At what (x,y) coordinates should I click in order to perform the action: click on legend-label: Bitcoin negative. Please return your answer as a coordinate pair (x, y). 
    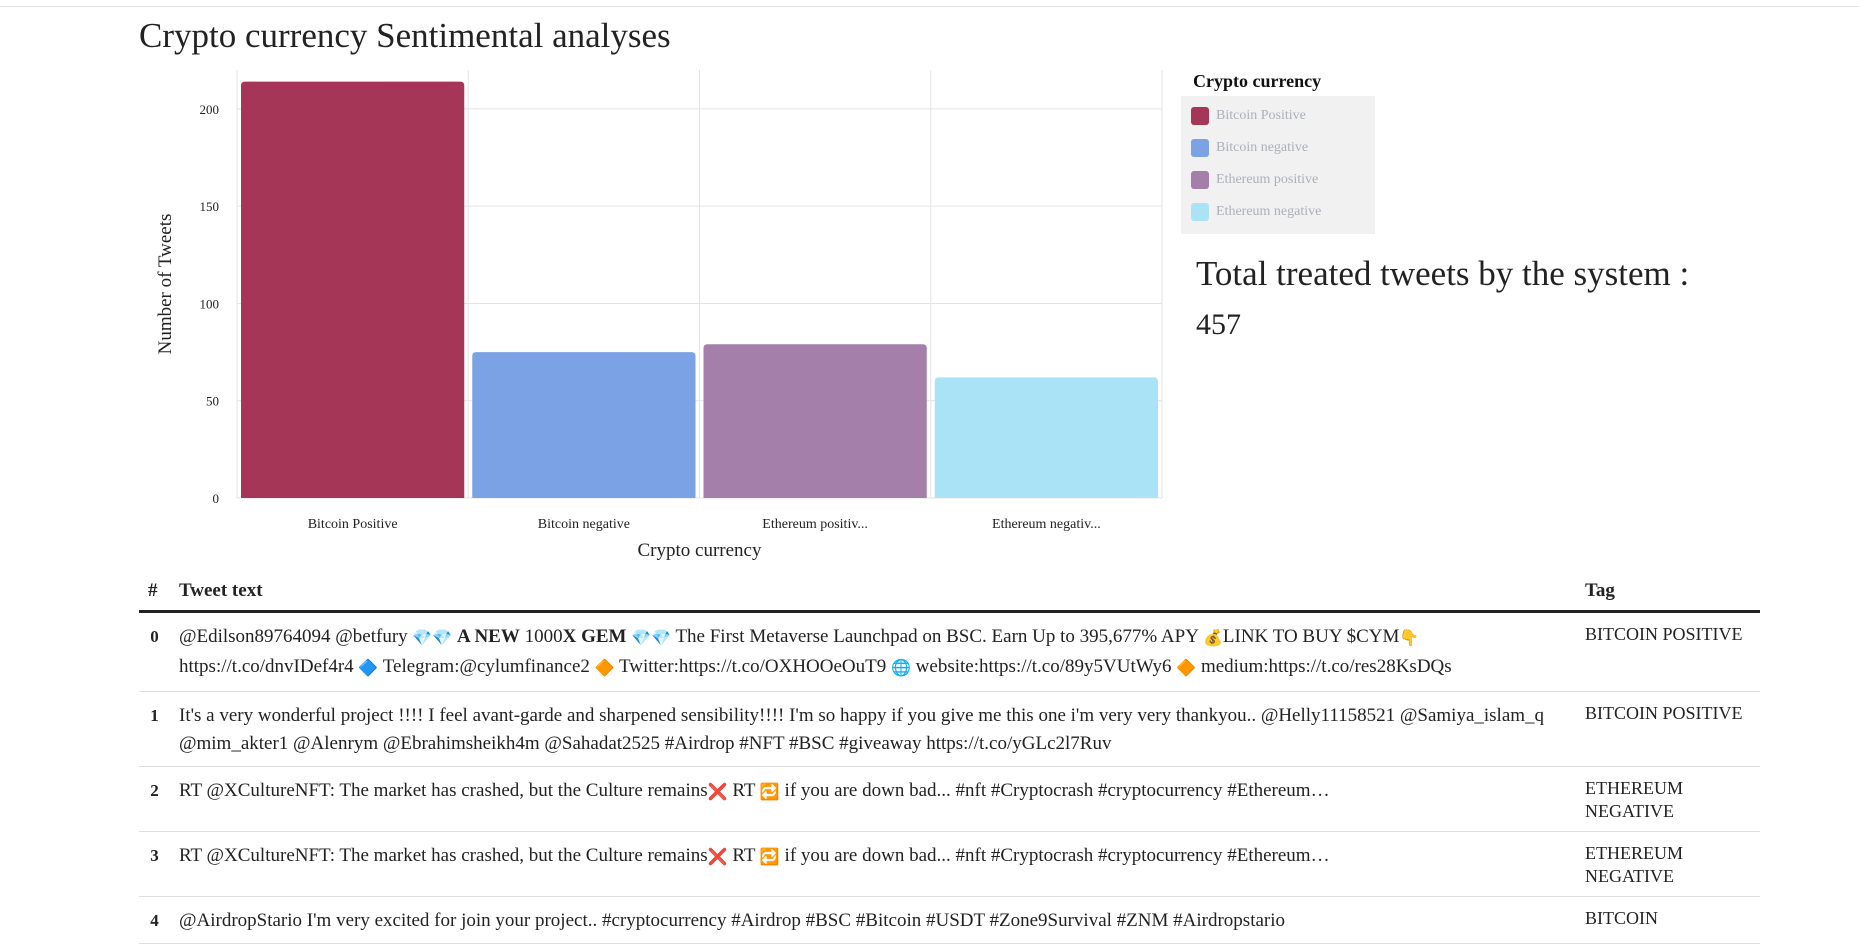
    Looking at the image, I should click on (1262, 147).